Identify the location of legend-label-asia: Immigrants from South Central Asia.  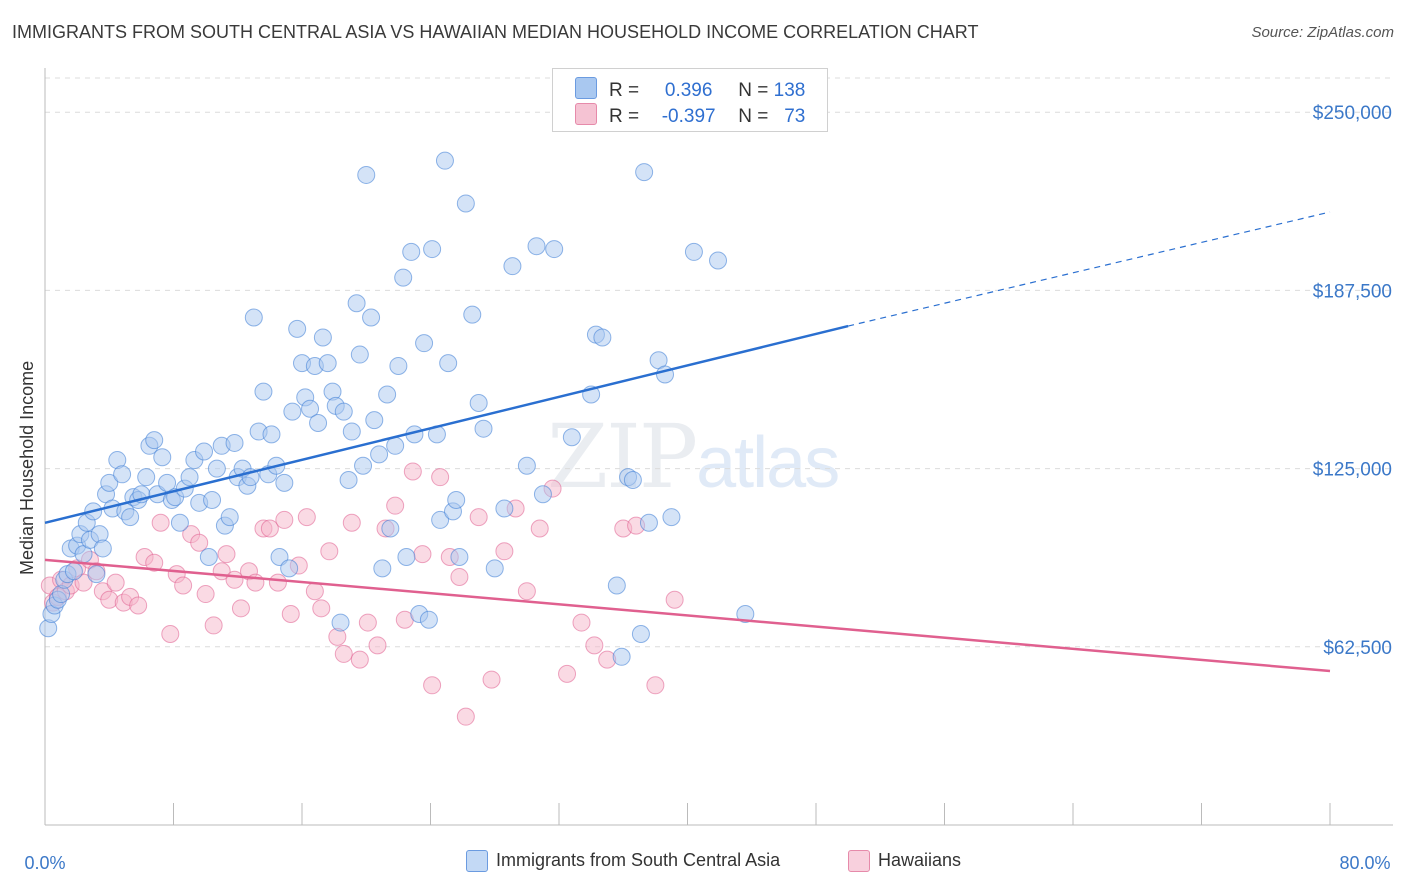
(638, 860).